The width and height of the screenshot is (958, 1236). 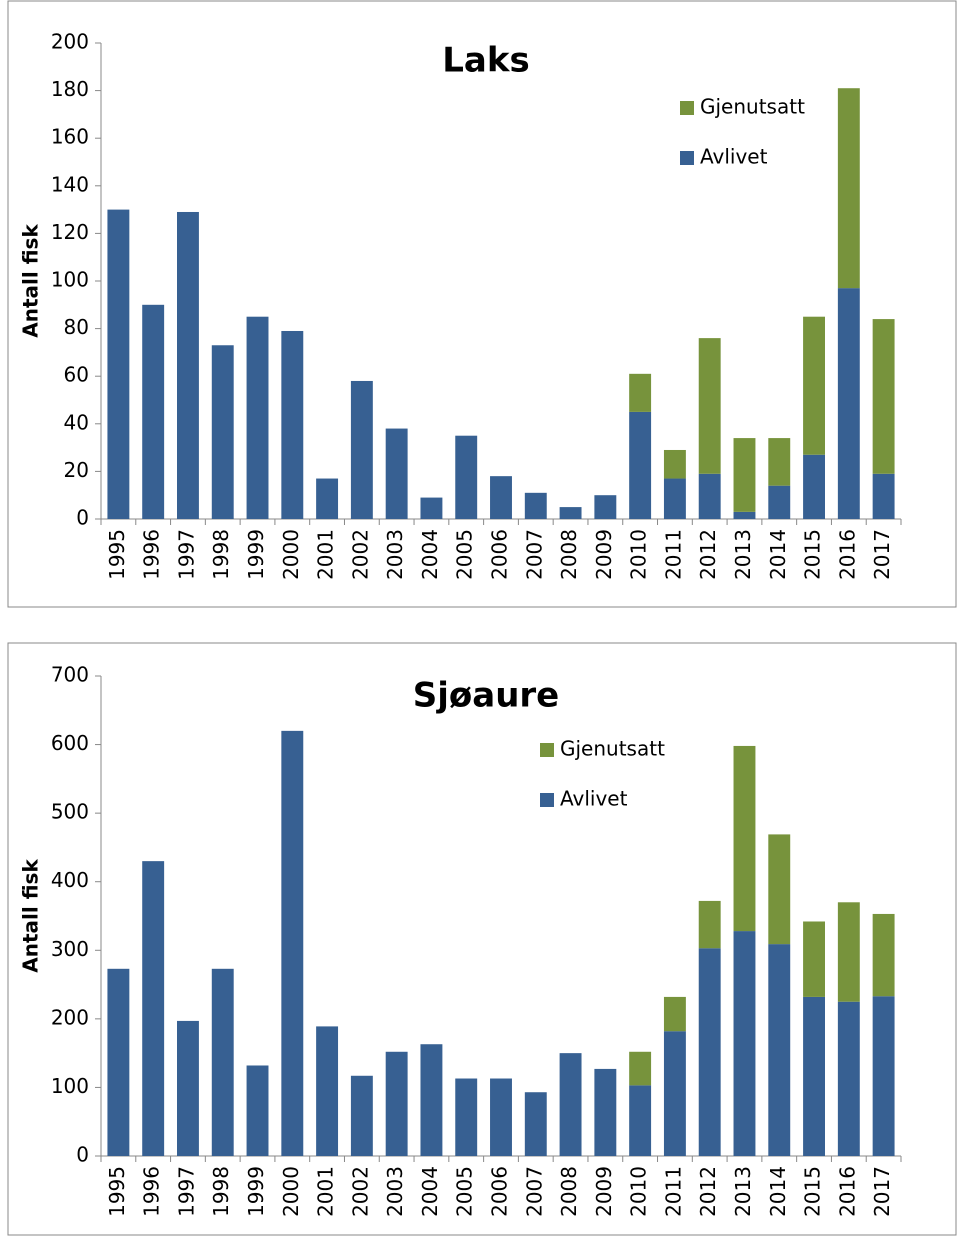 I want to click on x-tick-label: 2001, so click(x=326, y=554).